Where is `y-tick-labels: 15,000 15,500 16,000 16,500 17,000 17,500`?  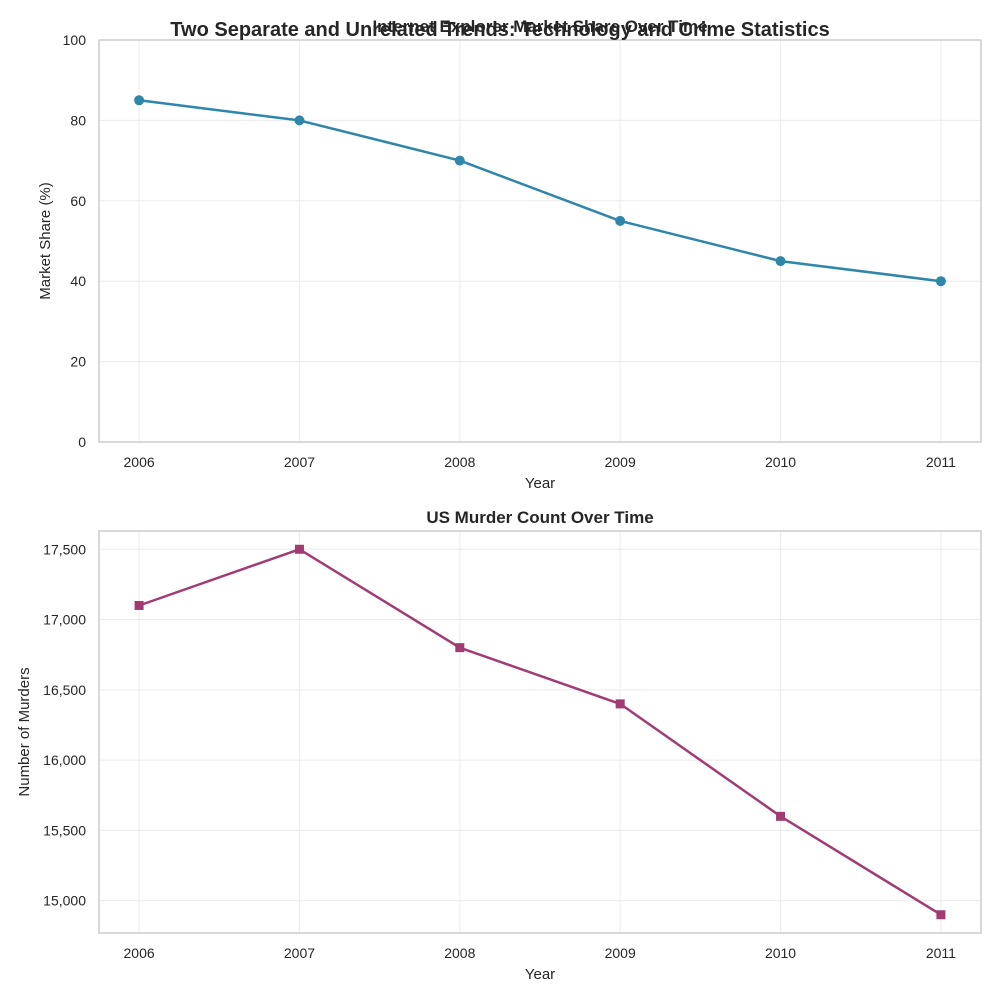
y-tick-labels: 15,000 15,500 16,000 16,500 17,000 17,500 is located at coordinates (64, 724).